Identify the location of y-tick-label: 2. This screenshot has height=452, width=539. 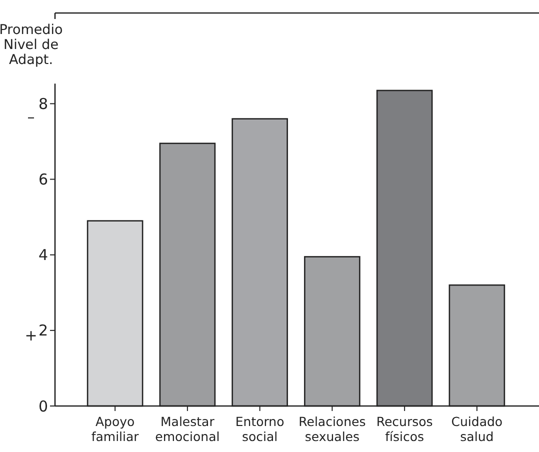
(43, 331).